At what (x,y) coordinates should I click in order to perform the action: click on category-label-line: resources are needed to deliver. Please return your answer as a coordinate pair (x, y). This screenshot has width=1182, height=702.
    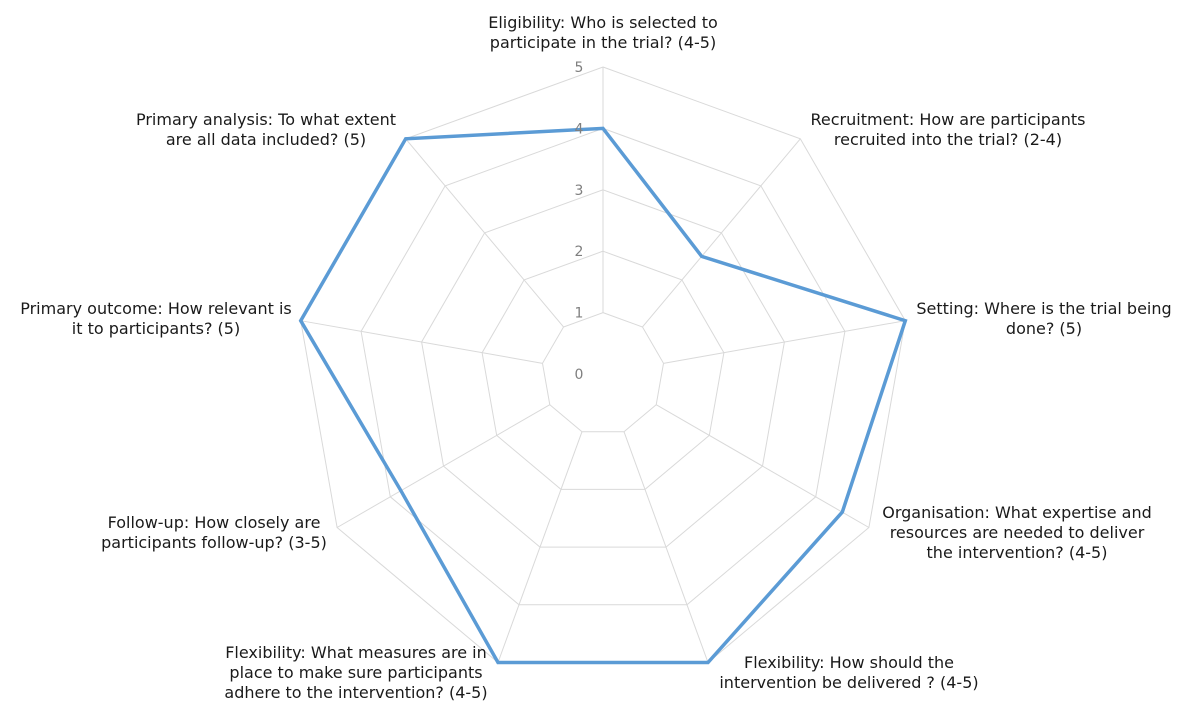
    Looking at the image, I should click on (1017, 532).